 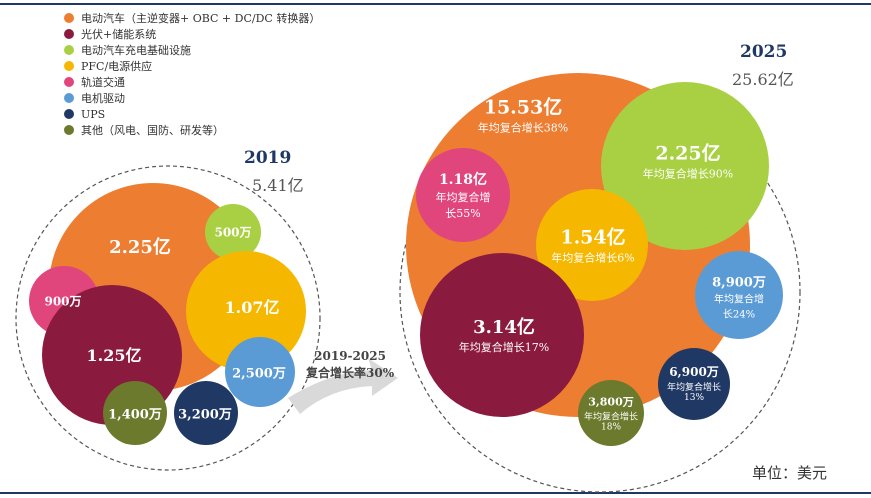 I want to click on label-2019-rail: 900万, so click(x=62, y=301).